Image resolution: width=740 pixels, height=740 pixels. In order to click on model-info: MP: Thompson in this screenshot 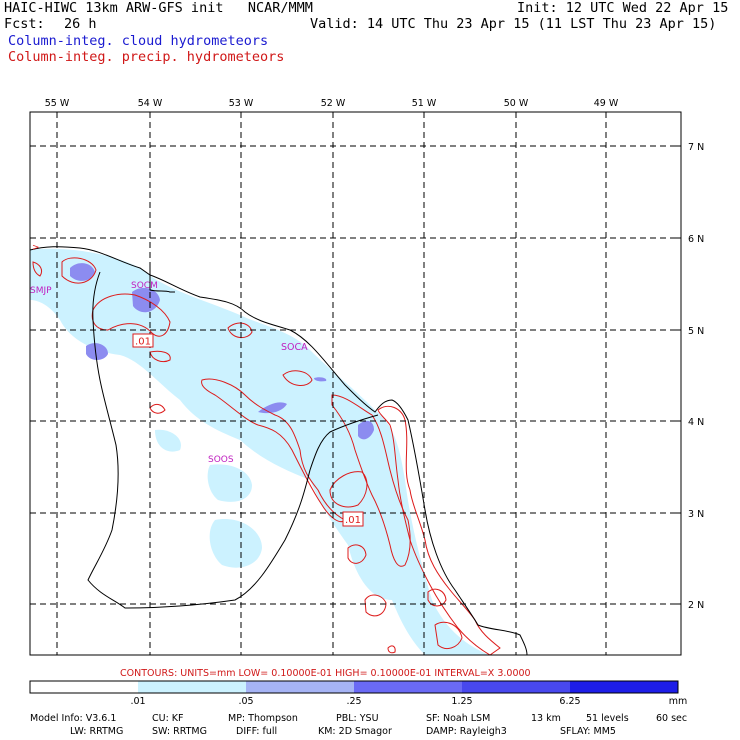, I will do `click(263, 718)`.